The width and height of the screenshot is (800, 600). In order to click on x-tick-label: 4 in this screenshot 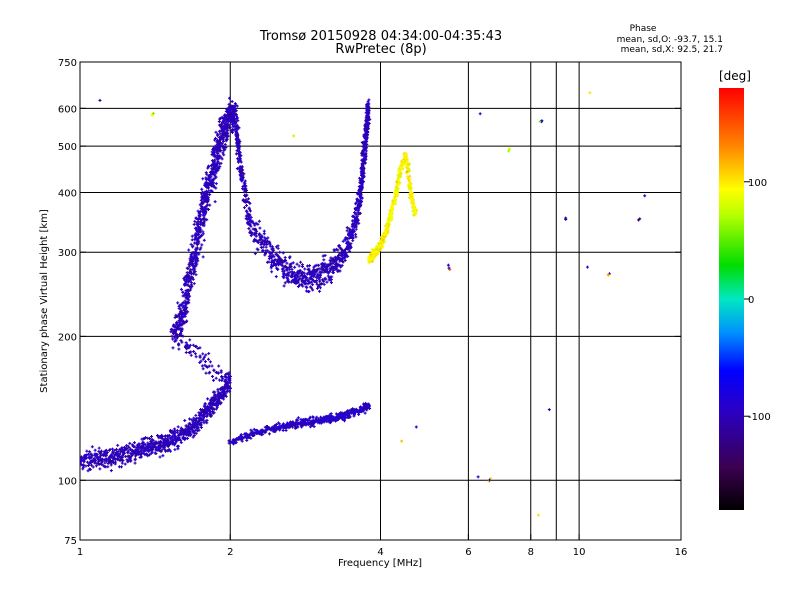, I will do `click(380, 552)`.